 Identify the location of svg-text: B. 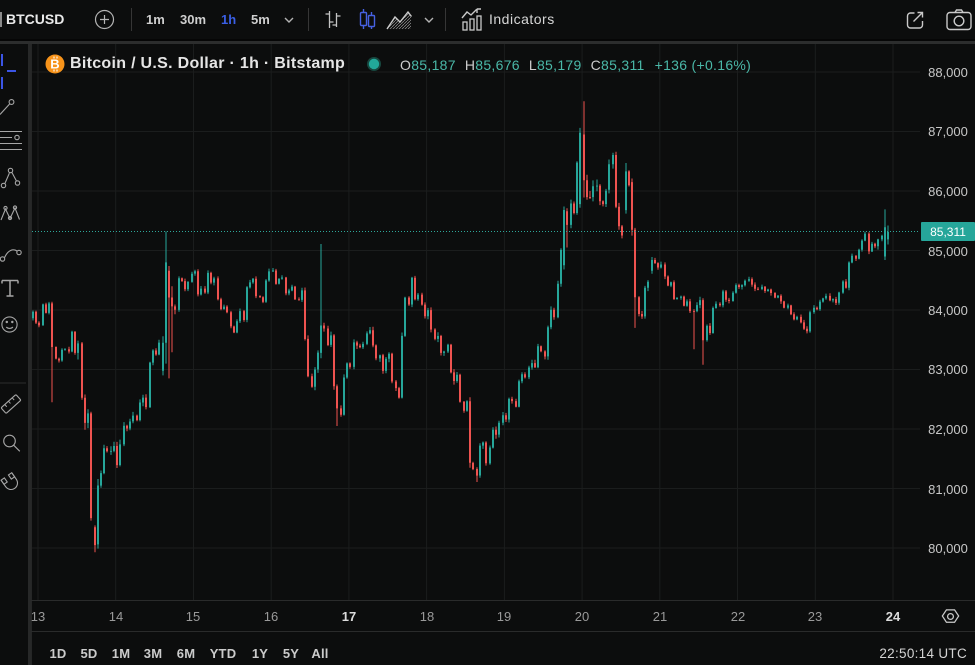
(54, 64).